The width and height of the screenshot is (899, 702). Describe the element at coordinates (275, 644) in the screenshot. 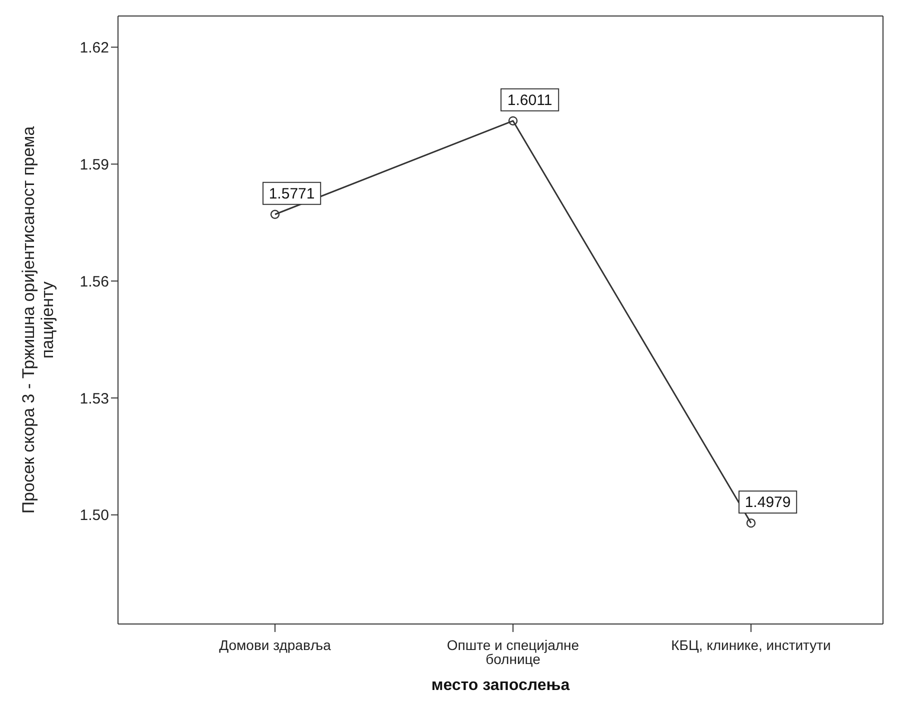

I see `x-tick-label: Домови здравља` at that location.